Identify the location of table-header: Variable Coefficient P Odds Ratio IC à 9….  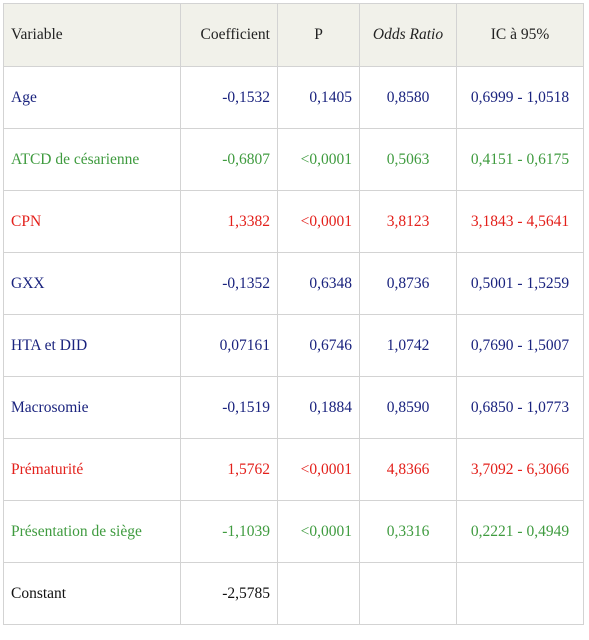
(293, 35).